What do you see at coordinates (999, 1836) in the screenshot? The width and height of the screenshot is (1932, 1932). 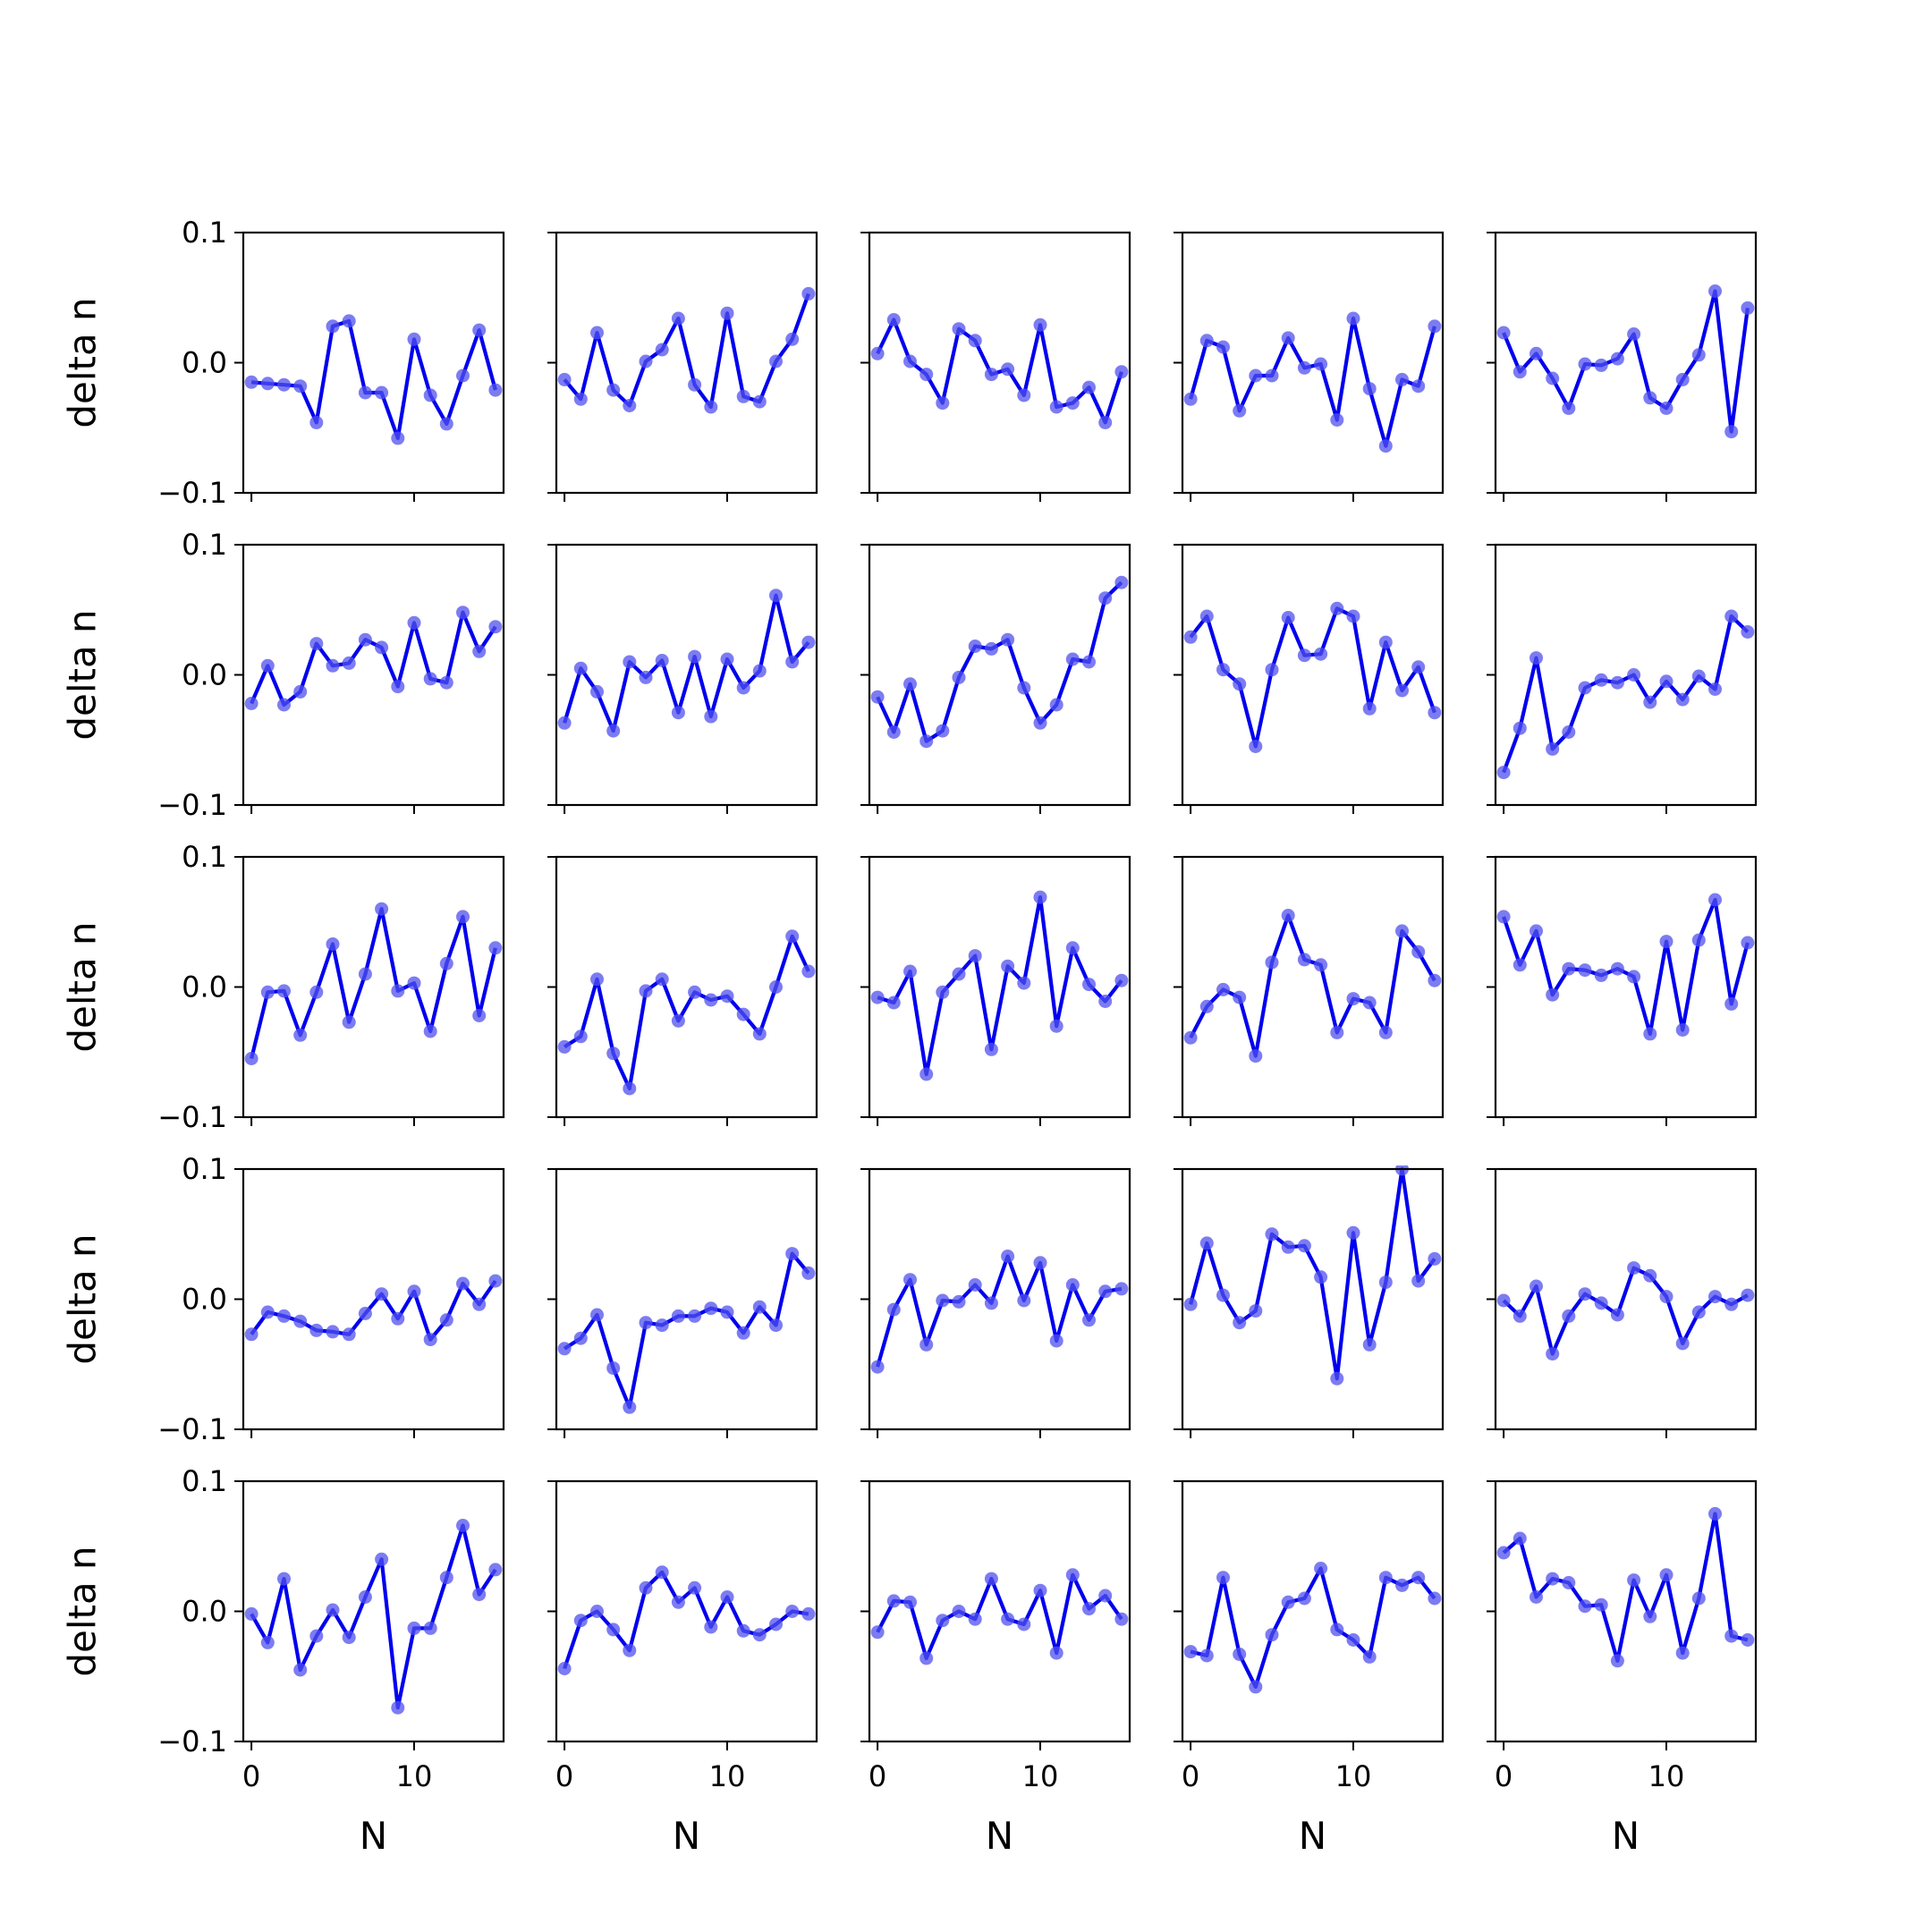 I see `x-axis-label: N` at bounding box center [999, 1836].